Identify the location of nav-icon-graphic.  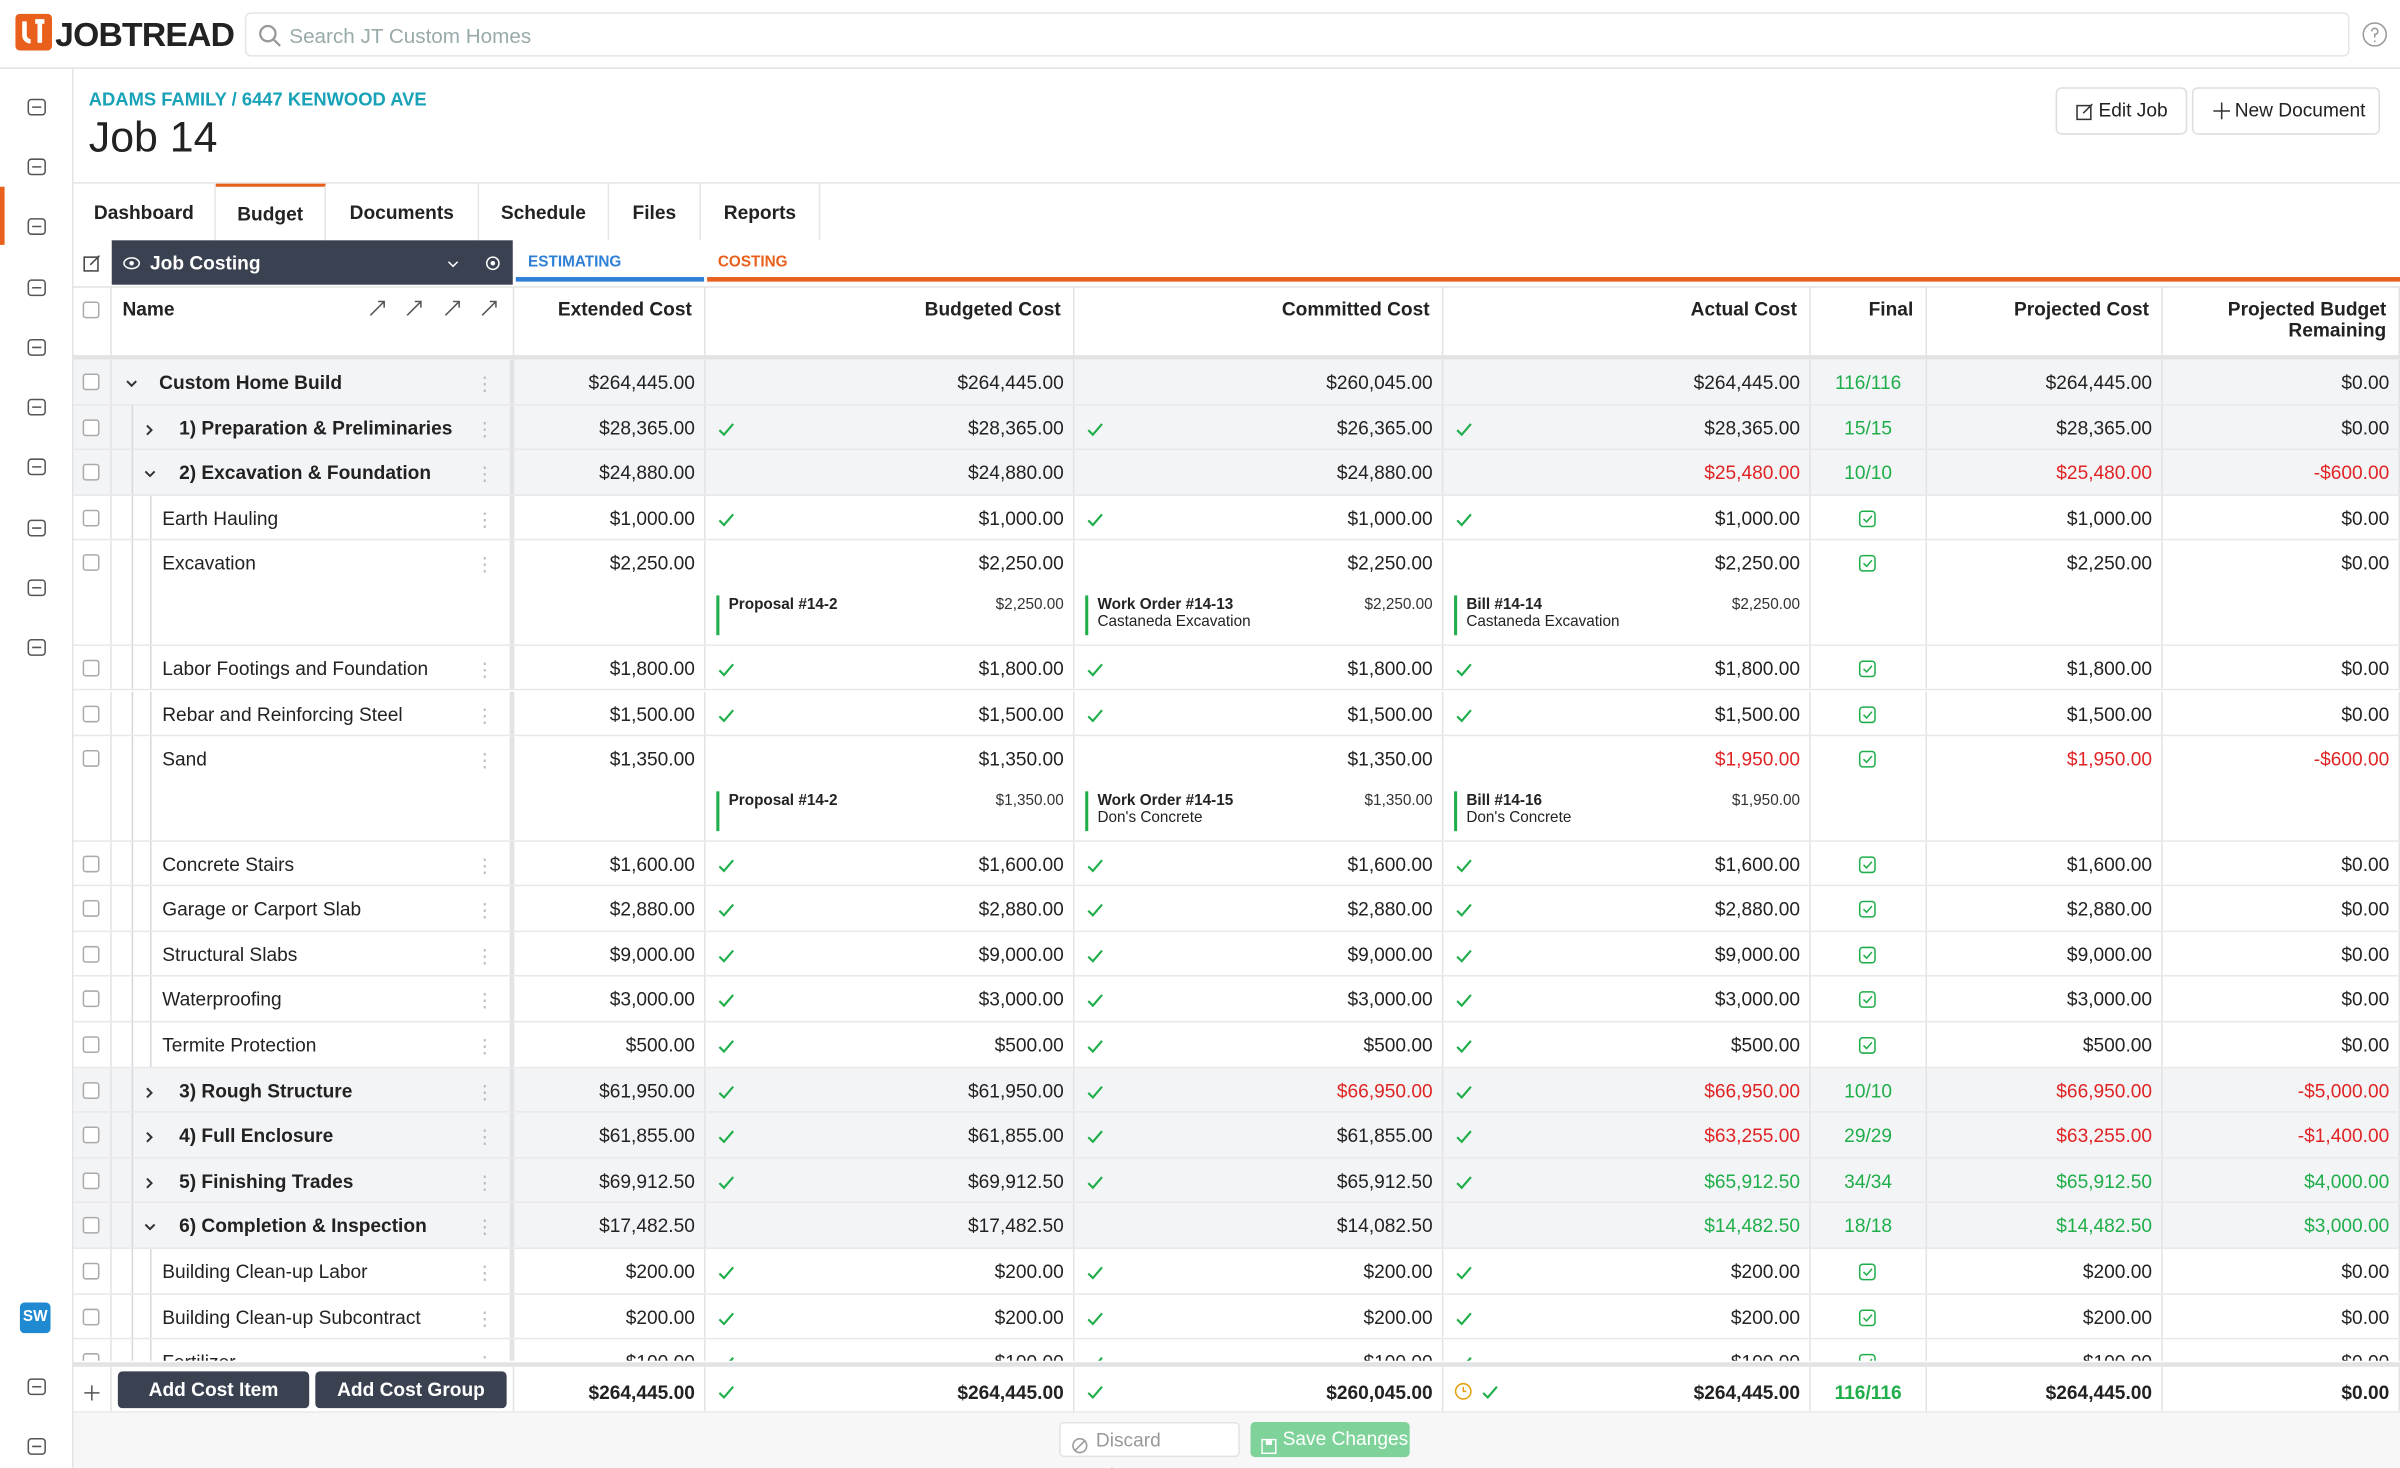
(36, 647).